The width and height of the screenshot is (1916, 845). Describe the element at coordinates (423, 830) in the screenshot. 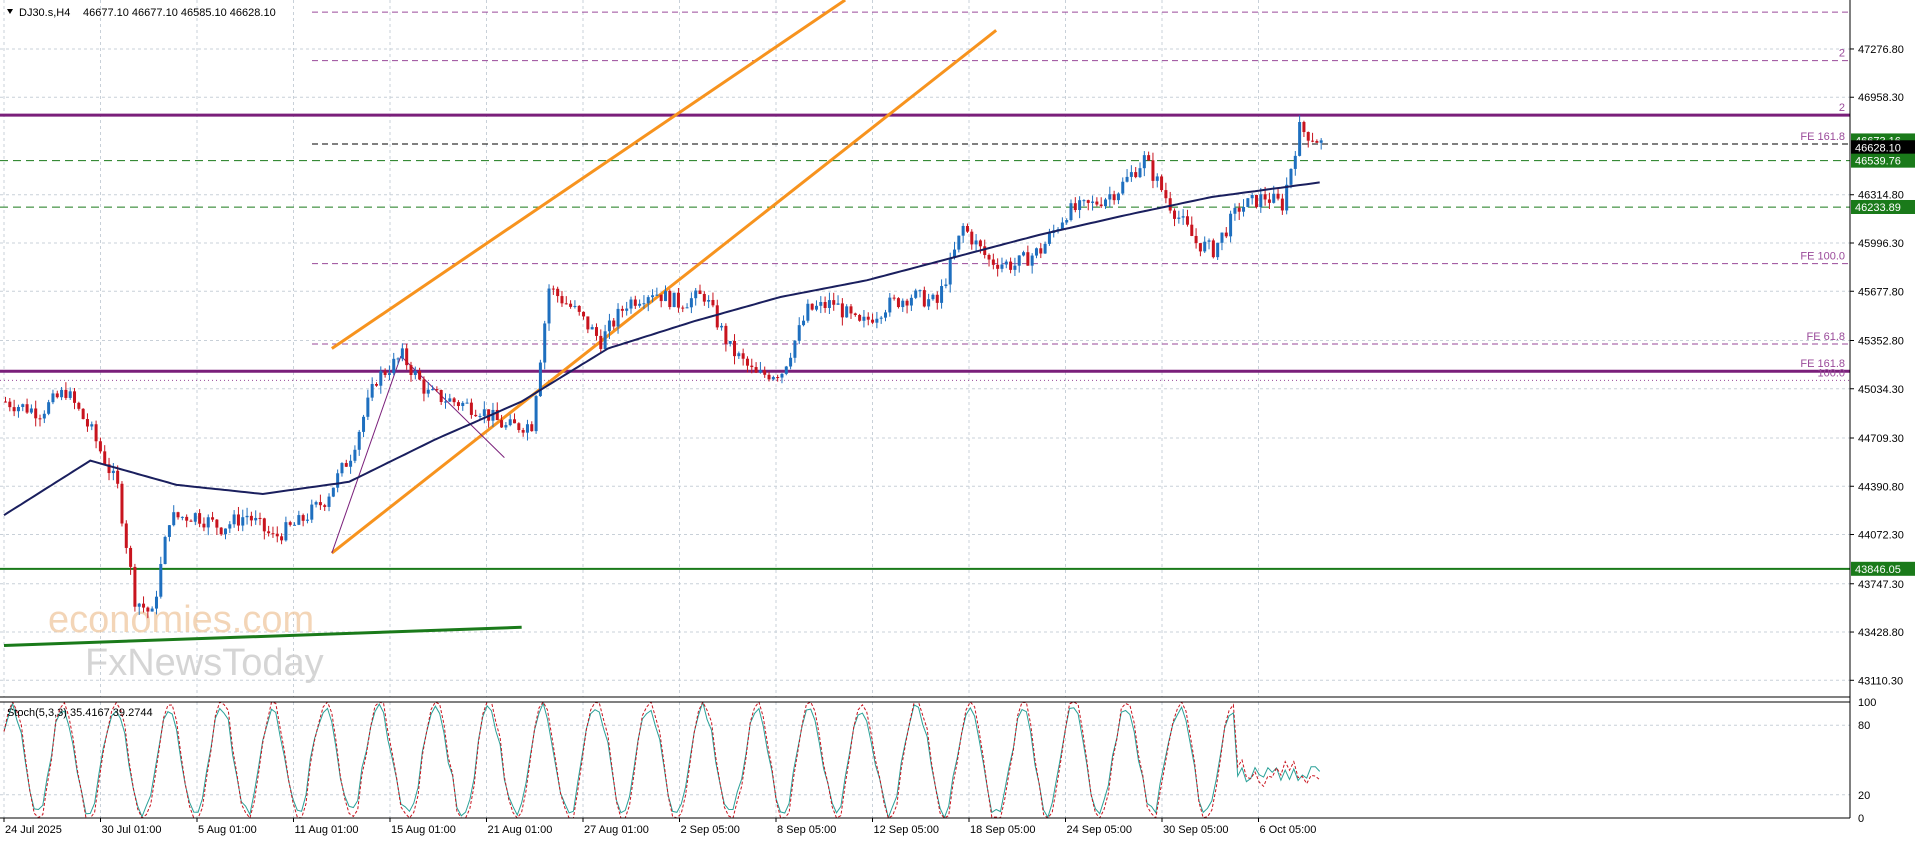

I see `x-tick-label: 15 Aug 01:00` at that location.